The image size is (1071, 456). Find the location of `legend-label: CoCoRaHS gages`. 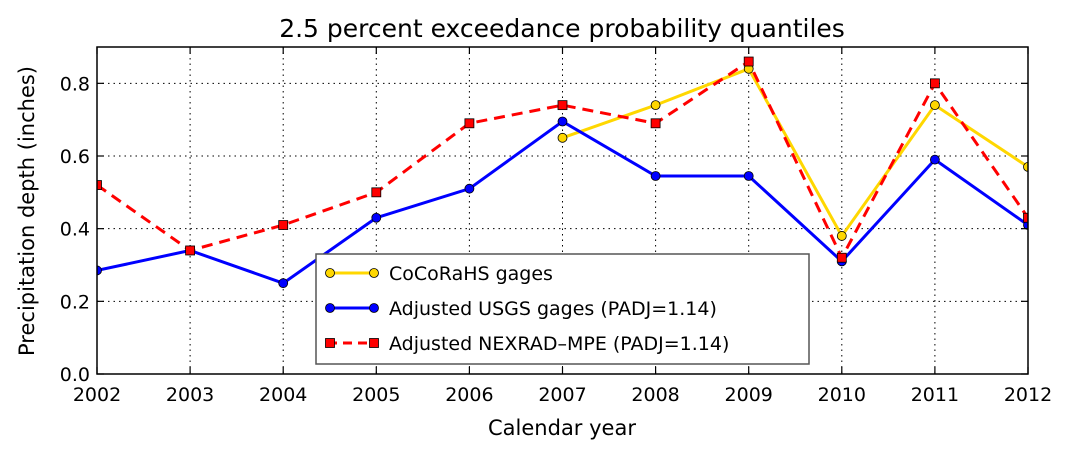

legend-label: CoCoRaHS gages is located at coordinates (471, 274).